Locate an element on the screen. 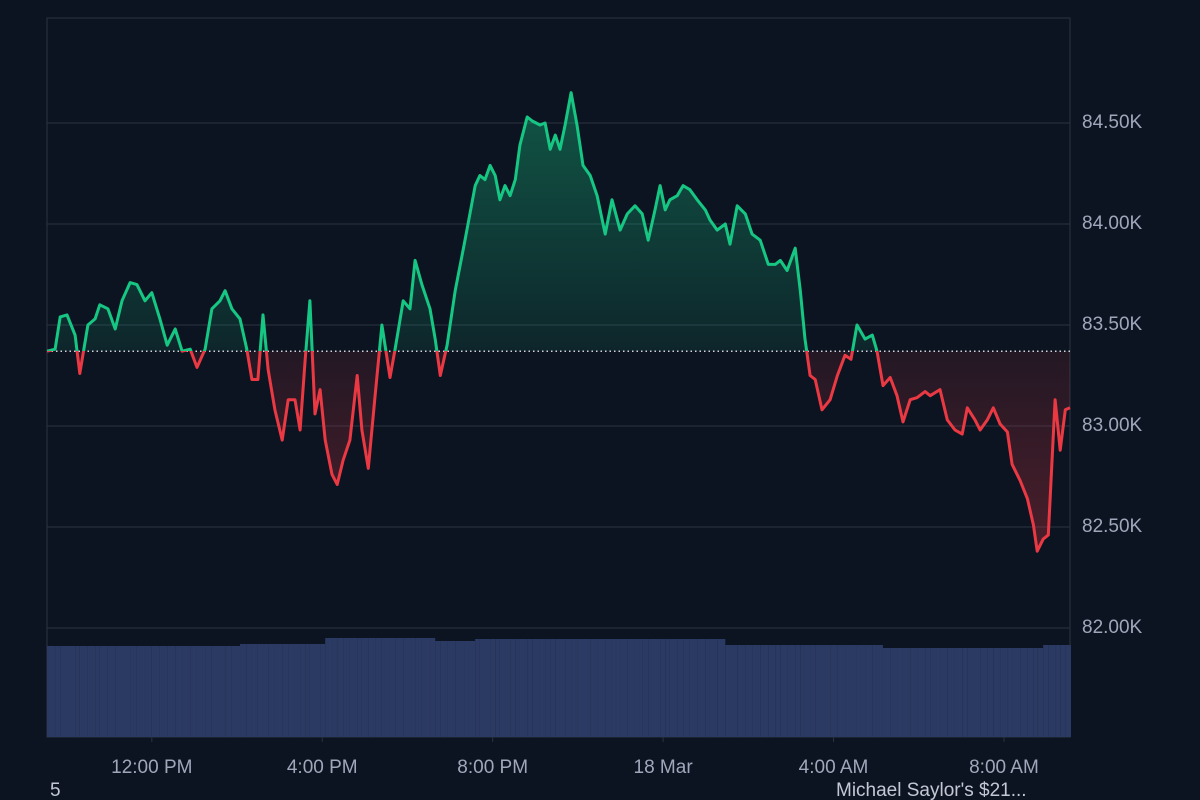  footer-left: 5 is located at coordinates (55, 790).